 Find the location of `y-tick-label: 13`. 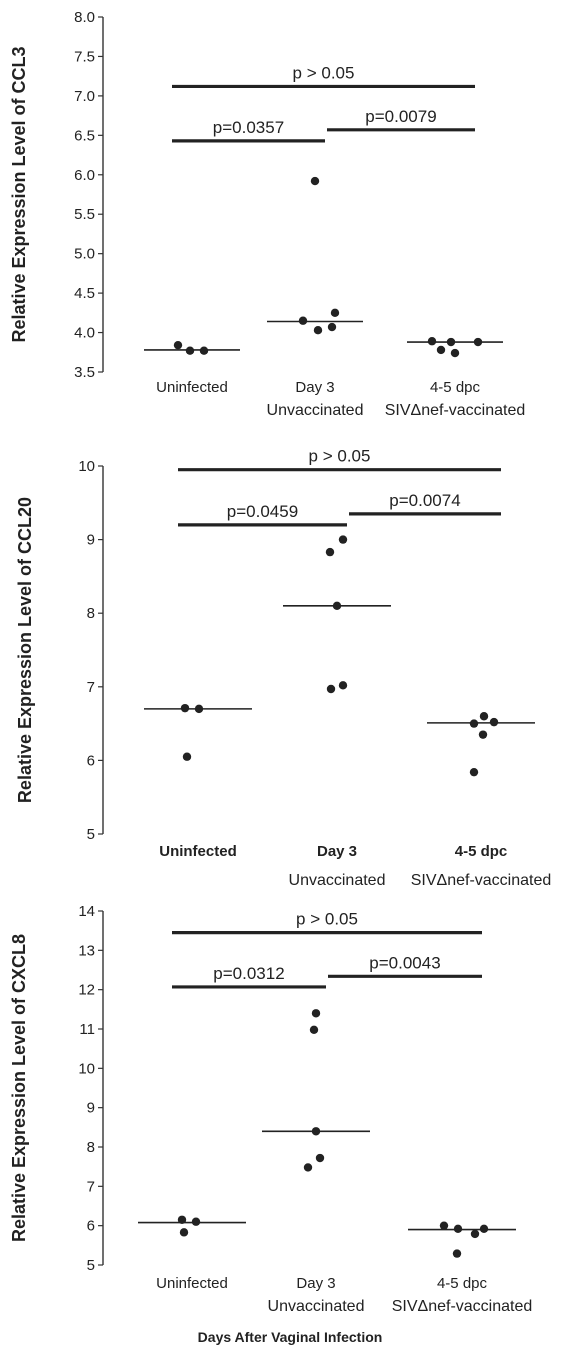

y-tick-label: 13 is located at coordinates (86, 950).